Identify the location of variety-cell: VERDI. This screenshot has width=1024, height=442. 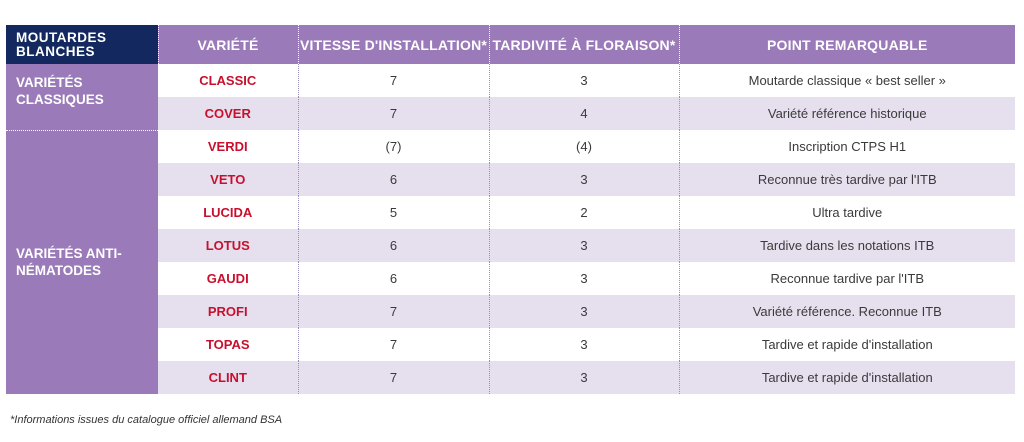
(228, 146).